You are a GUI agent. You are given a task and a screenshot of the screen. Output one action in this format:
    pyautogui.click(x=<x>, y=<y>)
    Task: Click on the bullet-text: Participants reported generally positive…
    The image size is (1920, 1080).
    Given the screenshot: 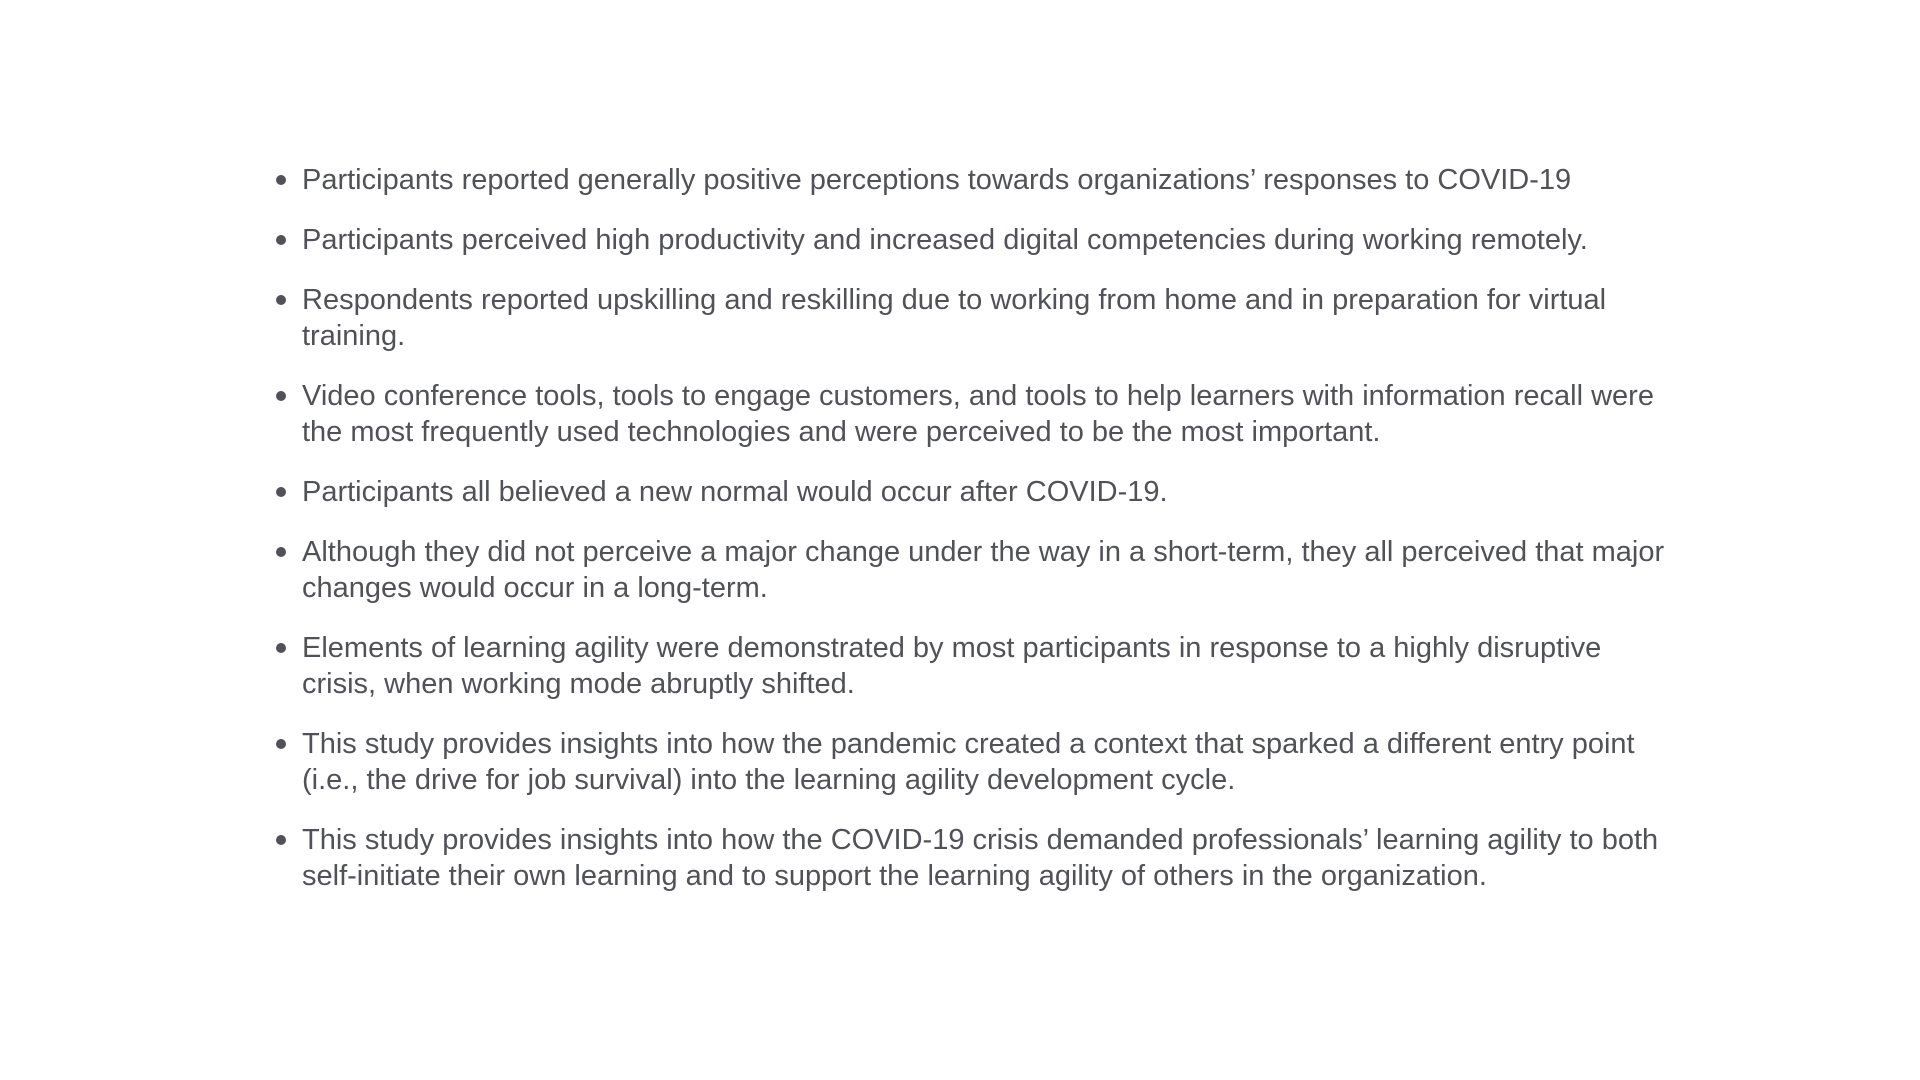 What is the action you would take?
    pyautogui.click(x=937, y=180)
    